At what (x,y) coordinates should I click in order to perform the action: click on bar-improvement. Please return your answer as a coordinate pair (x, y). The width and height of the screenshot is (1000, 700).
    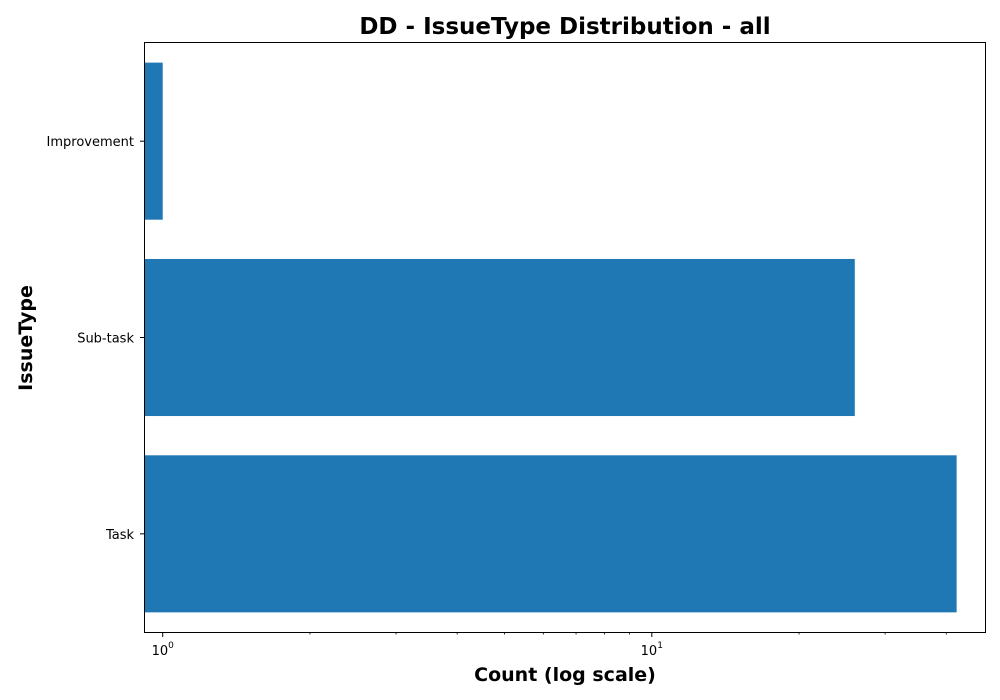
    Looking at the image, I should click on (154, 141).